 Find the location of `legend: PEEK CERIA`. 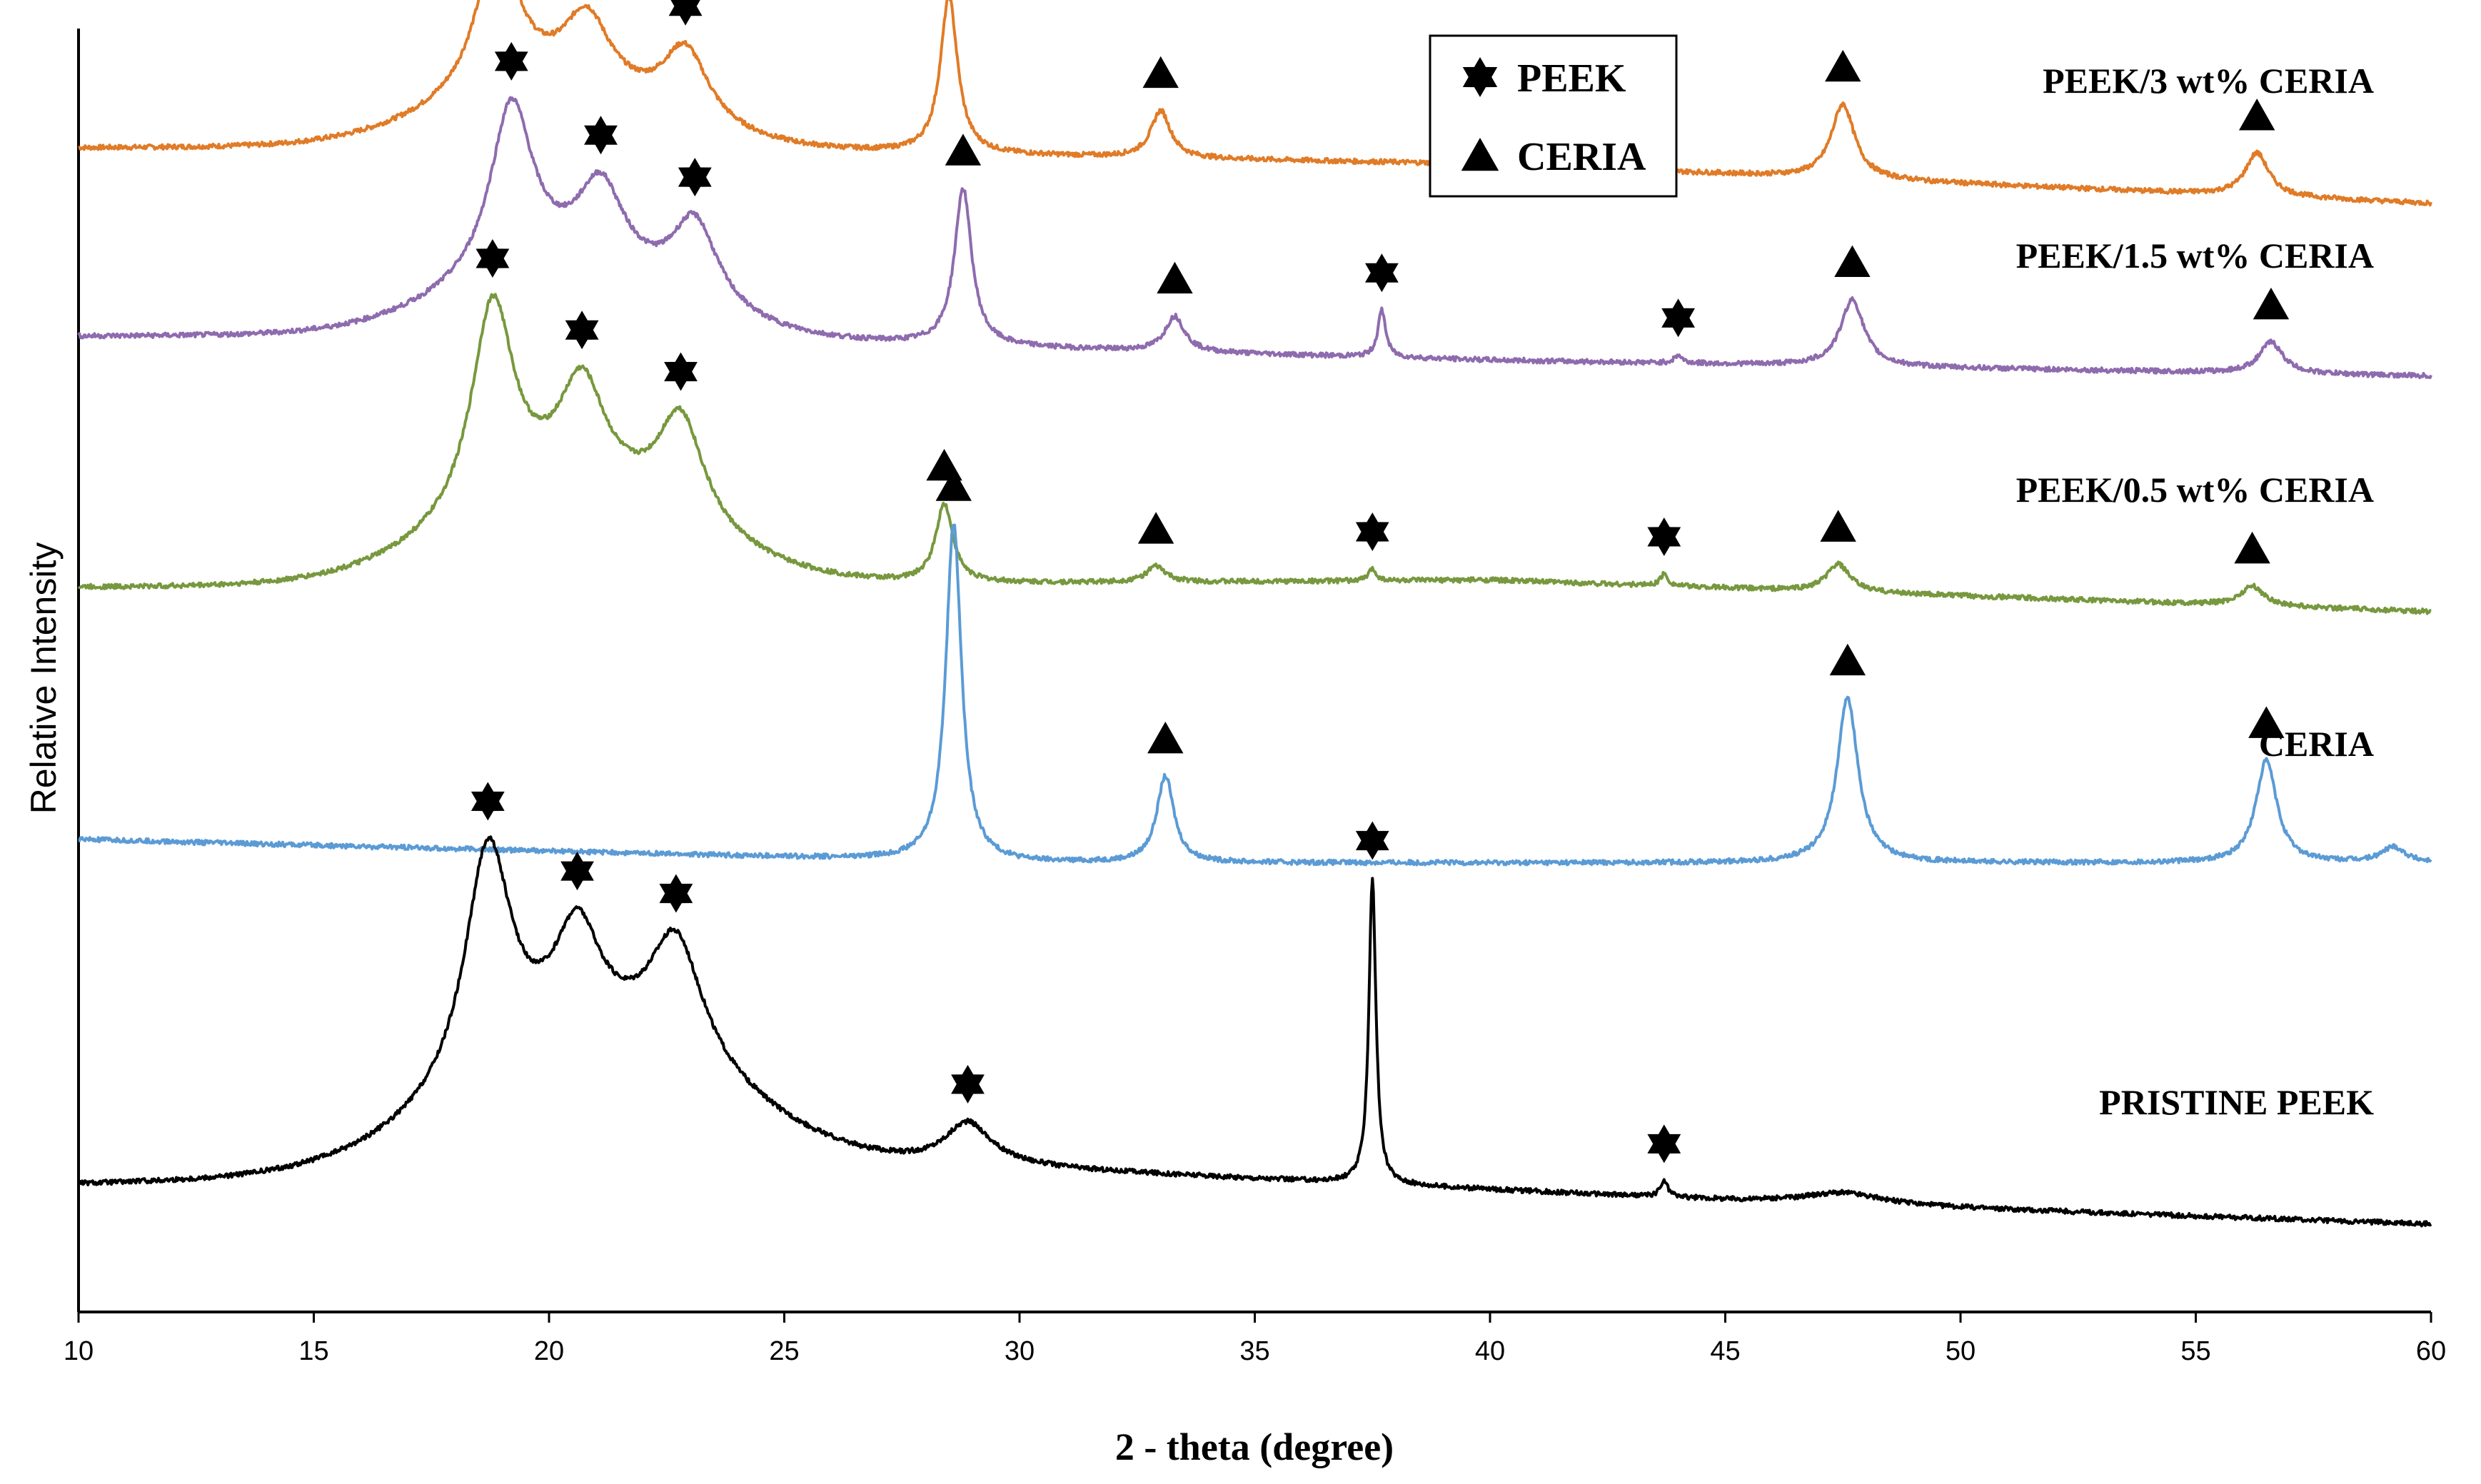

legend: PEEK CERIA is located at coordinates (1554, 116).